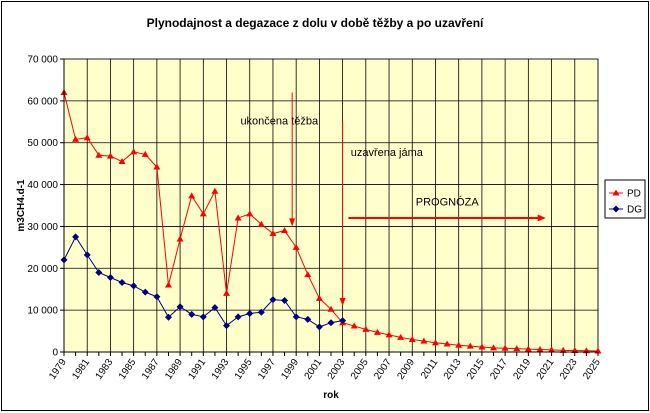 The height and width of the screenshot is (413, 650). What do you see at coordinates (314, 369) in the screenshot?
I see `x-tick-label: 2001` at bounding box center [314, 369].